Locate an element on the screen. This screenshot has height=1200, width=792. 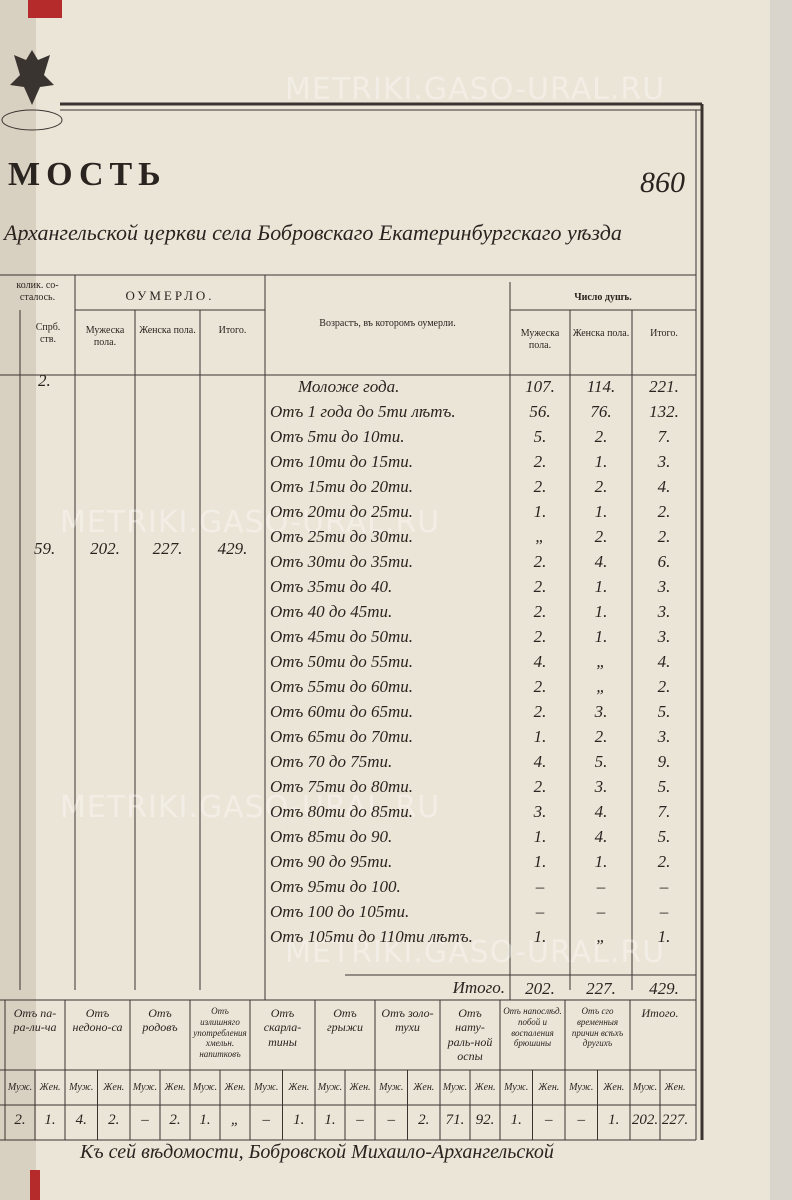
cause-lines is located at coordinates (332, 1070).